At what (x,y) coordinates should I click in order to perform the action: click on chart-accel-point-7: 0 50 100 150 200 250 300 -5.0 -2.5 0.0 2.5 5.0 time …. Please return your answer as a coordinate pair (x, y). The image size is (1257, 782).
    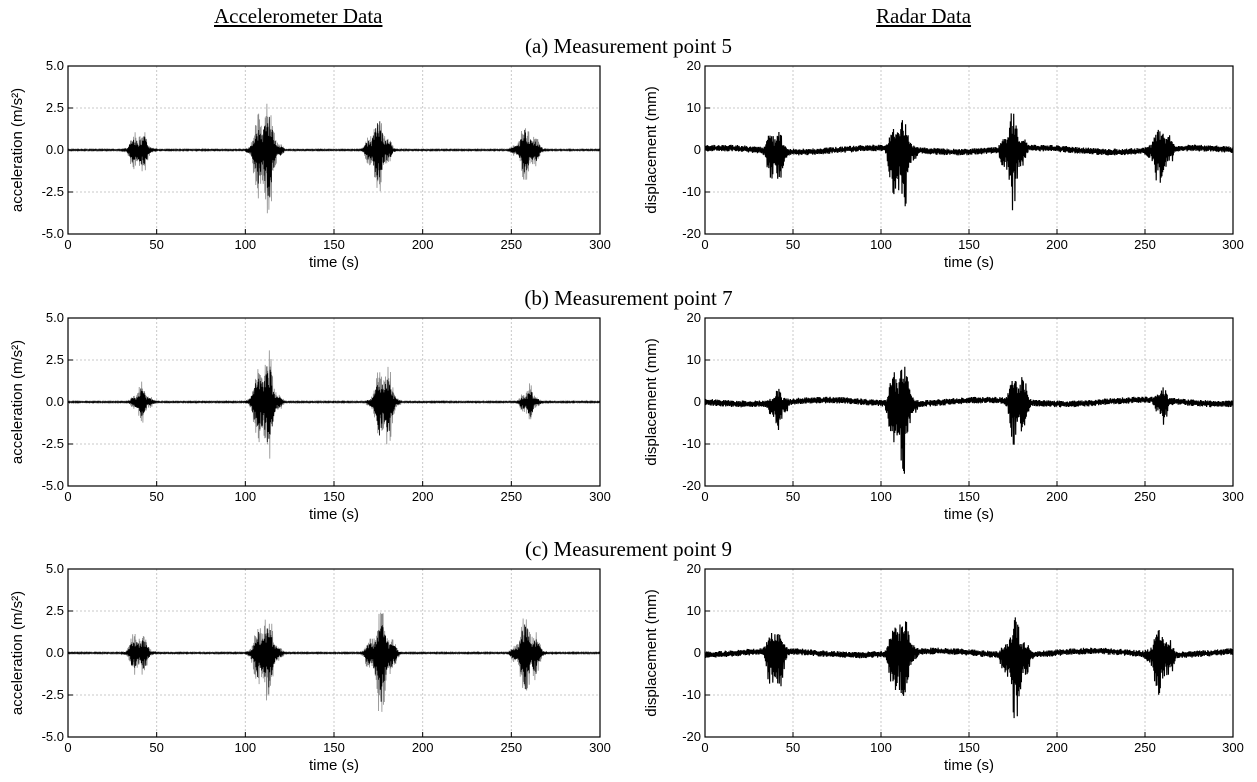
    Looking at the image, I should click on (310, 416).